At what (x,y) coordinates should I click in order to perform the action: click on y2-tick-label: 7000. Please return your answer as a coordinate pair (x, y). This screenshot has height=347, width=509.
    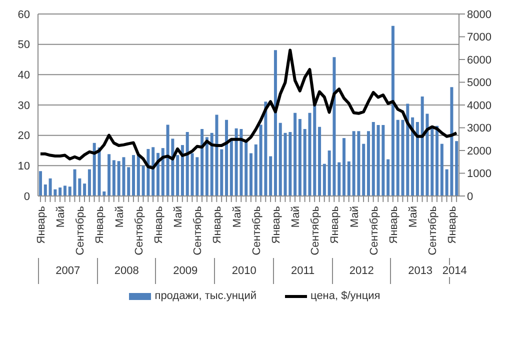
    Looking at the image, I should click on (479, 38).